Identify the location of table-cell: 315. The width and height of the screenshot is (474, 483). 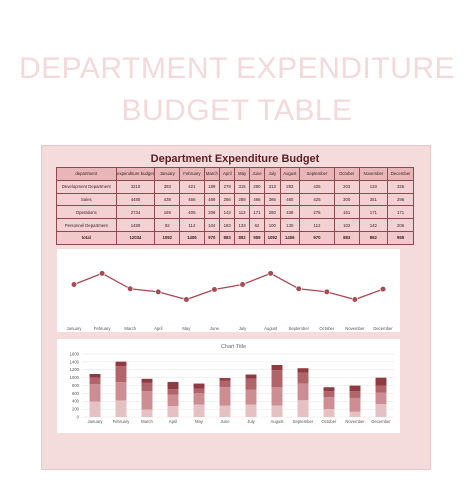
(242, 186).